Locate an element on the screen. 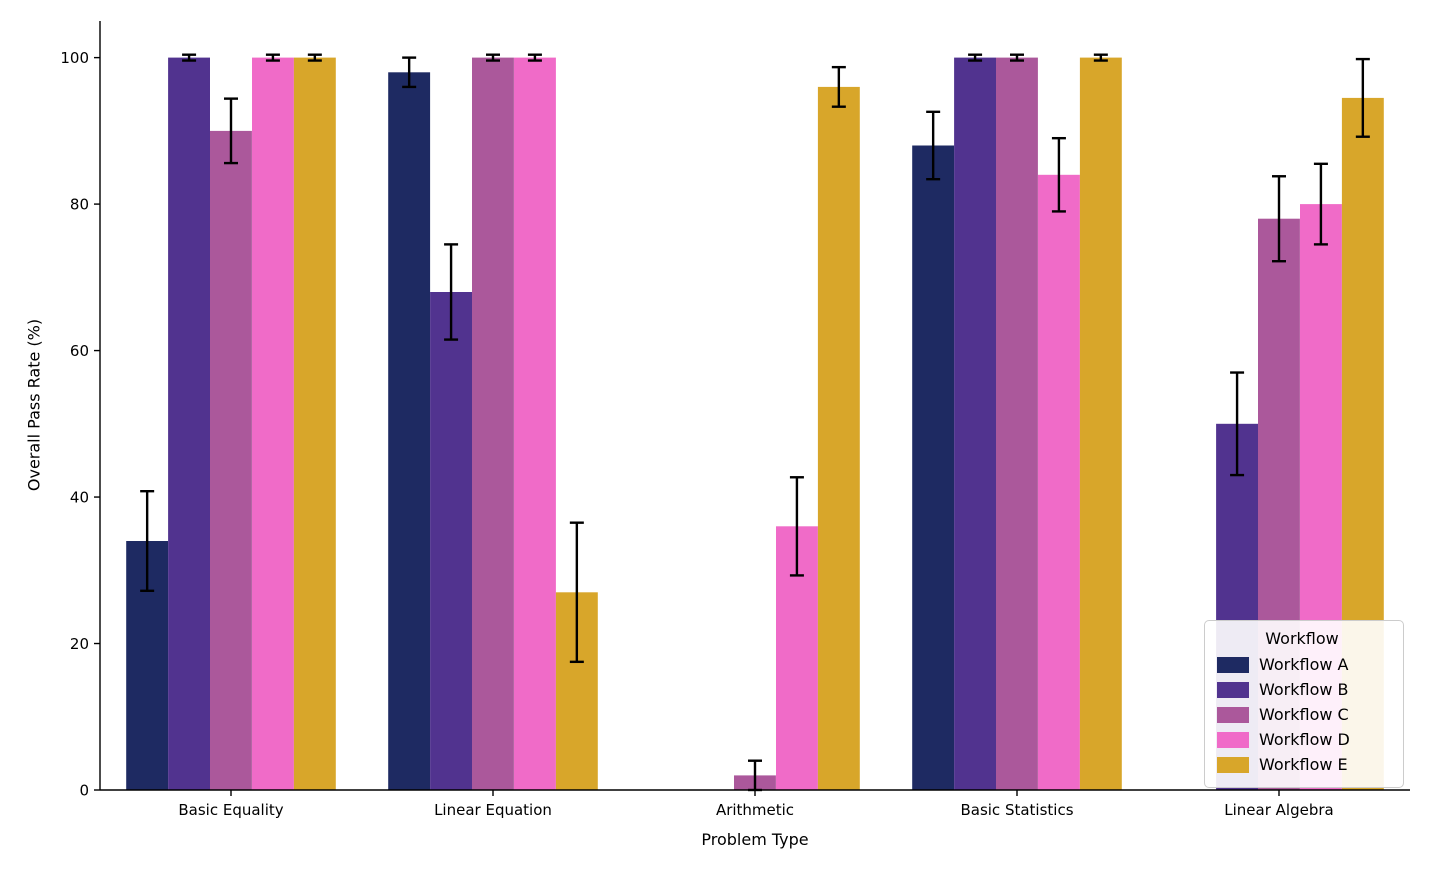  y-axis-label: Overall Pass Rate (%) is located at coordinates (34, 405).